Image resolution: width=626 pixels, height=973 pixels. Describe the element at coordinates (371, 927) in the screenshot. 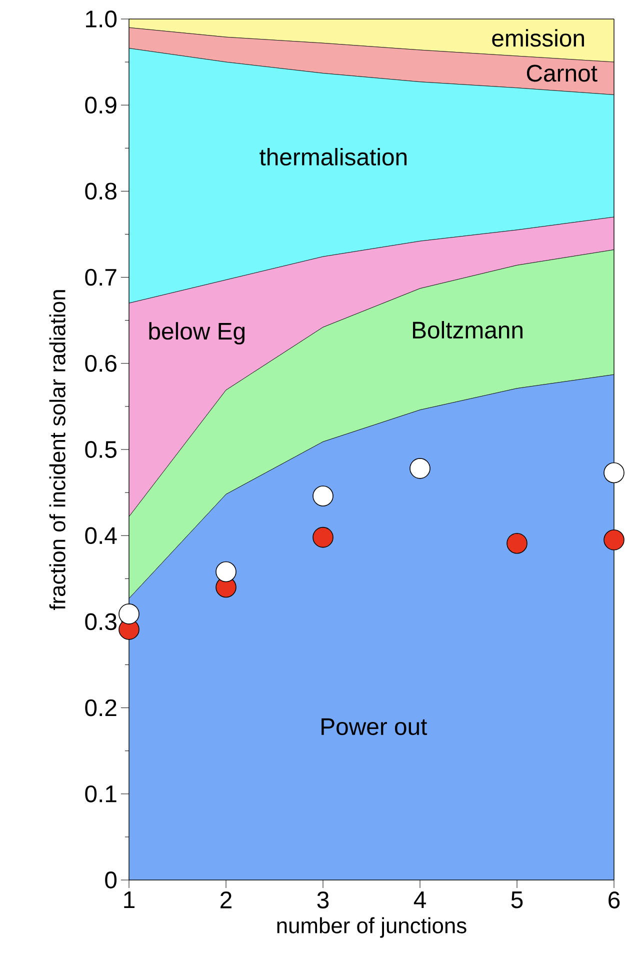

I see `x-axis-title: number of junctions` at that location.